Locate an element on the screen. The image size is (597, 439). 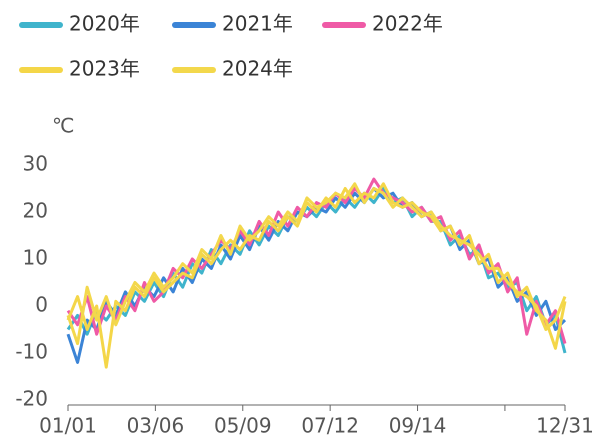
x-tick-label: 07/12 is located at coordinates (330, 426).